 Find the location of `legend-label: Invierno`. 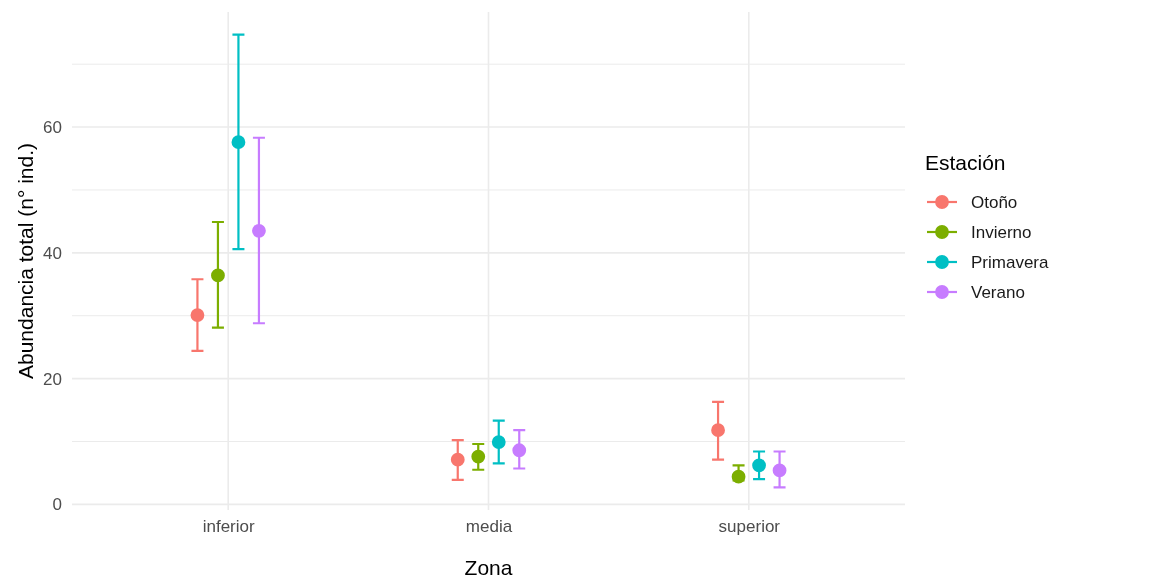

legend-label: Invierno is located at coordinates (1001, 232).